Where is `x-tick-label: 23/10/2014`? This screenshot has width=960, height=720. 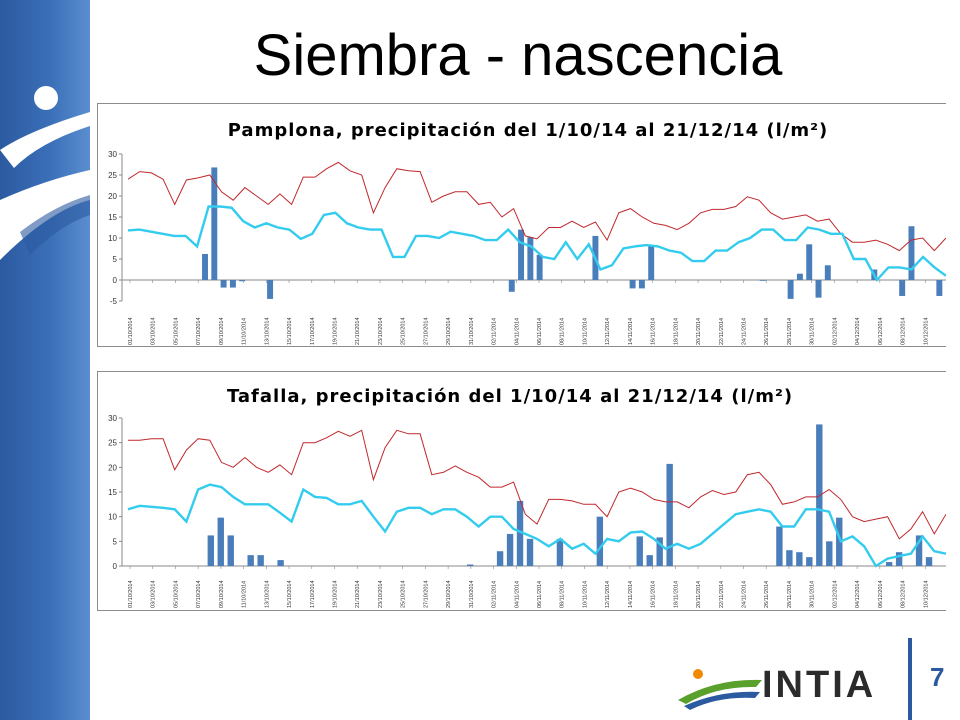
x-tick-label: 23/10/2014 is located at coordinates (381, 594).